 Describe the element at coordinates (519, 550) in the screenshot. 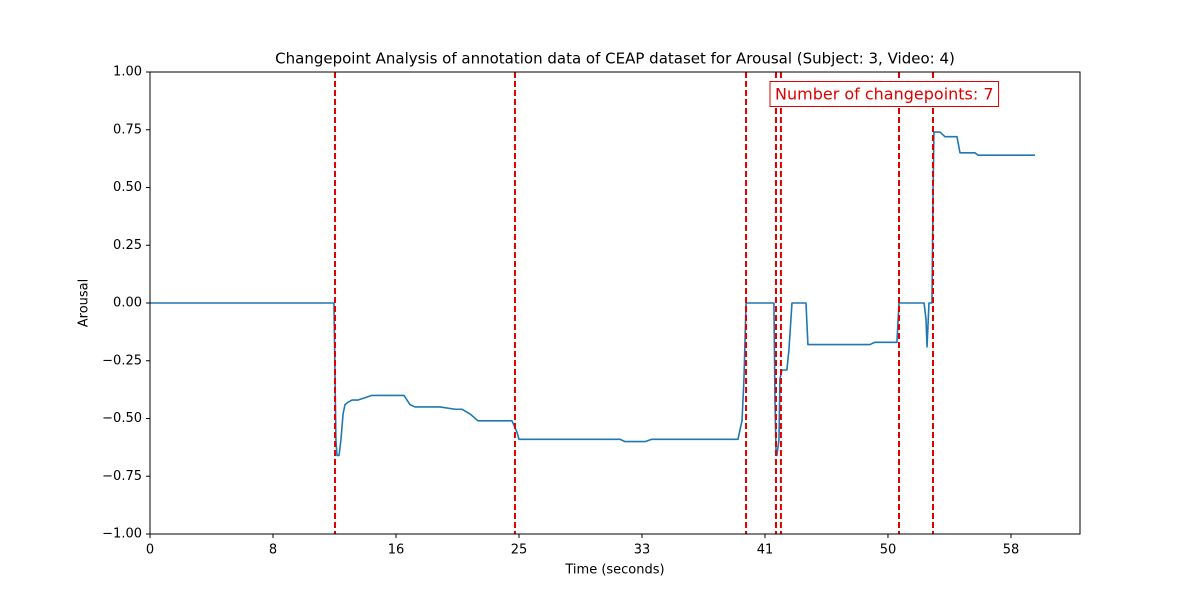

I see `x-tick-label: 25` at that location.